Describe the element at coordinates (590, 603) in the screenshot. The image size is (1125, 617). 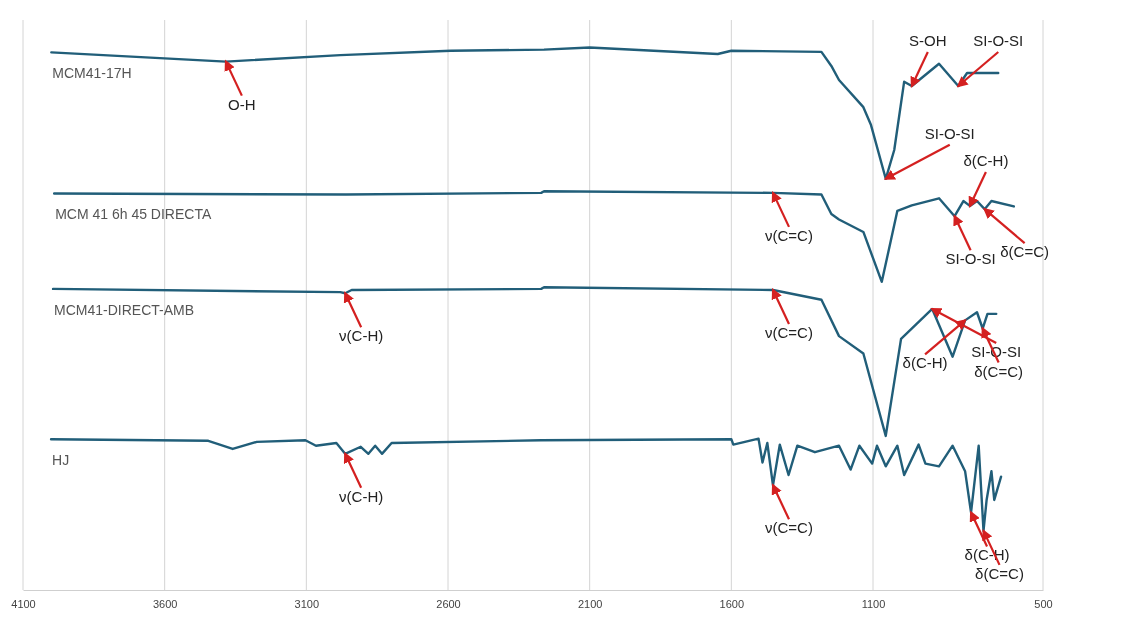
I see `x-tick-label: 2100` at that location.